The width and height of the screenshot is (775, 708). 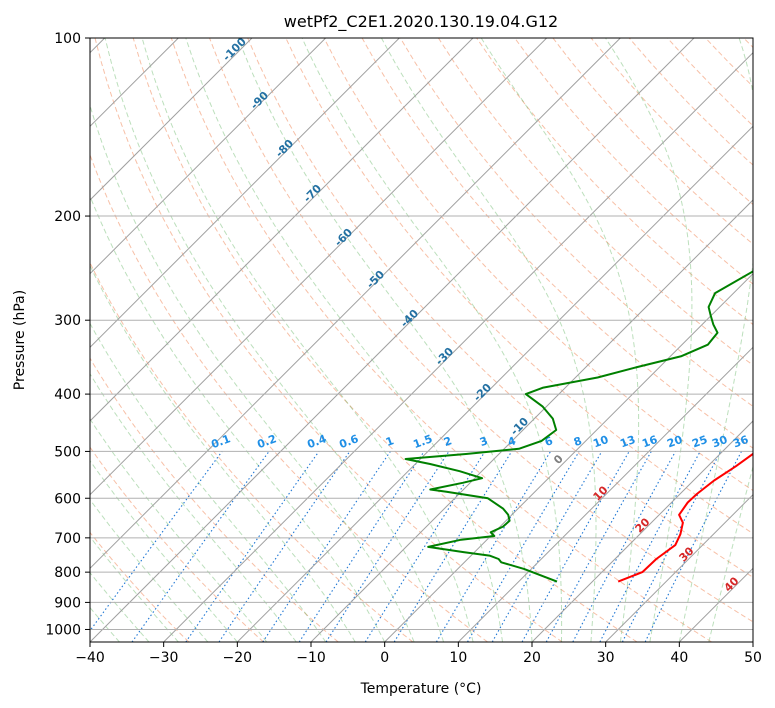 What do you see at coordinates (220, 441) in the screenshot?
I see `mixing-ratio-label: 0.1` at bounding box center [220, 441].